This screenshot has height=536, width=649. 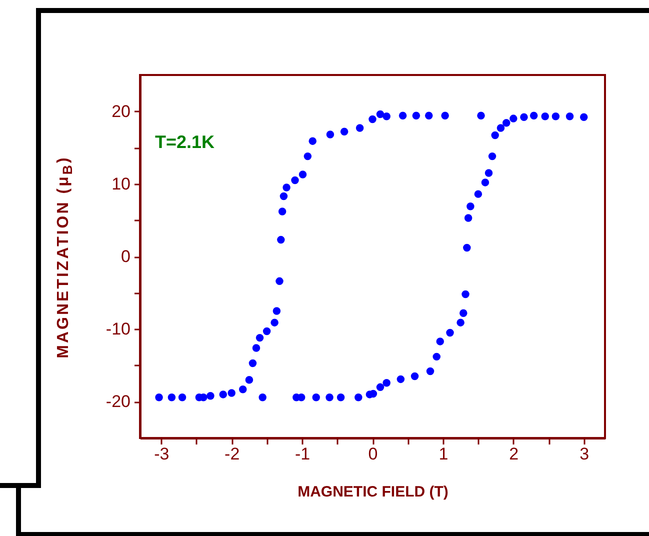 I want to click on x-tick-label: 2, so click(x=514, y=454).